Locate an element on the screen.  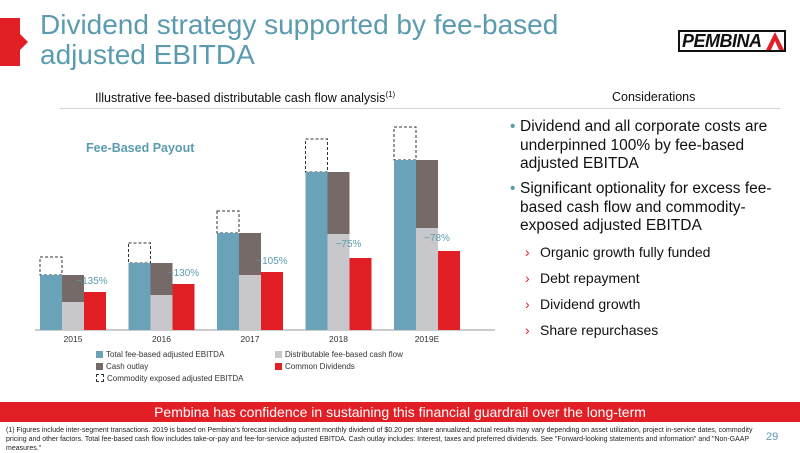
bar-cash-outlay-2018 is located at coordinates (338, 203).